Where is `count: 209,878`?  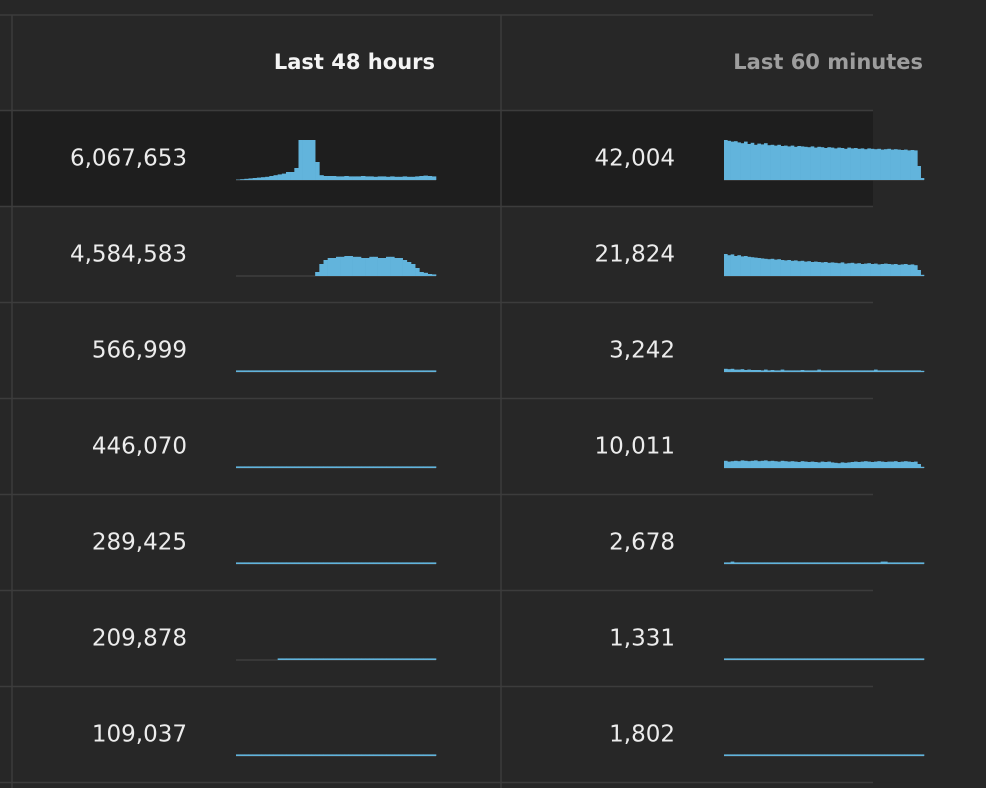 count: 209,878 is located at coordinates (139, 639).